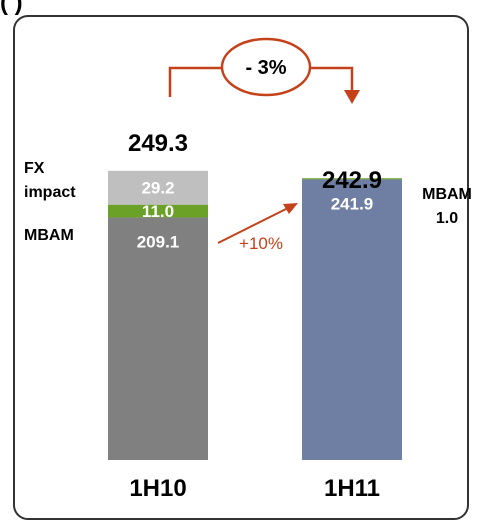 The image size is (483, 523). Describe the element at coordinates (352, 97) in the screenshot. I see `change-arrowhead-icon` at that location.